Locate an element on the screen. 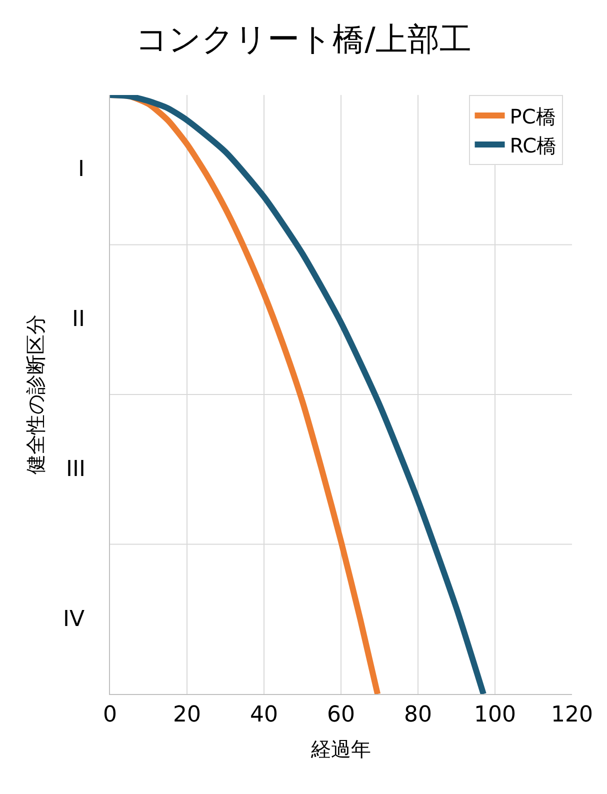 This screenshot has height=794, width=607. legend-label: RC橋 is located at coordinates (533, 145).